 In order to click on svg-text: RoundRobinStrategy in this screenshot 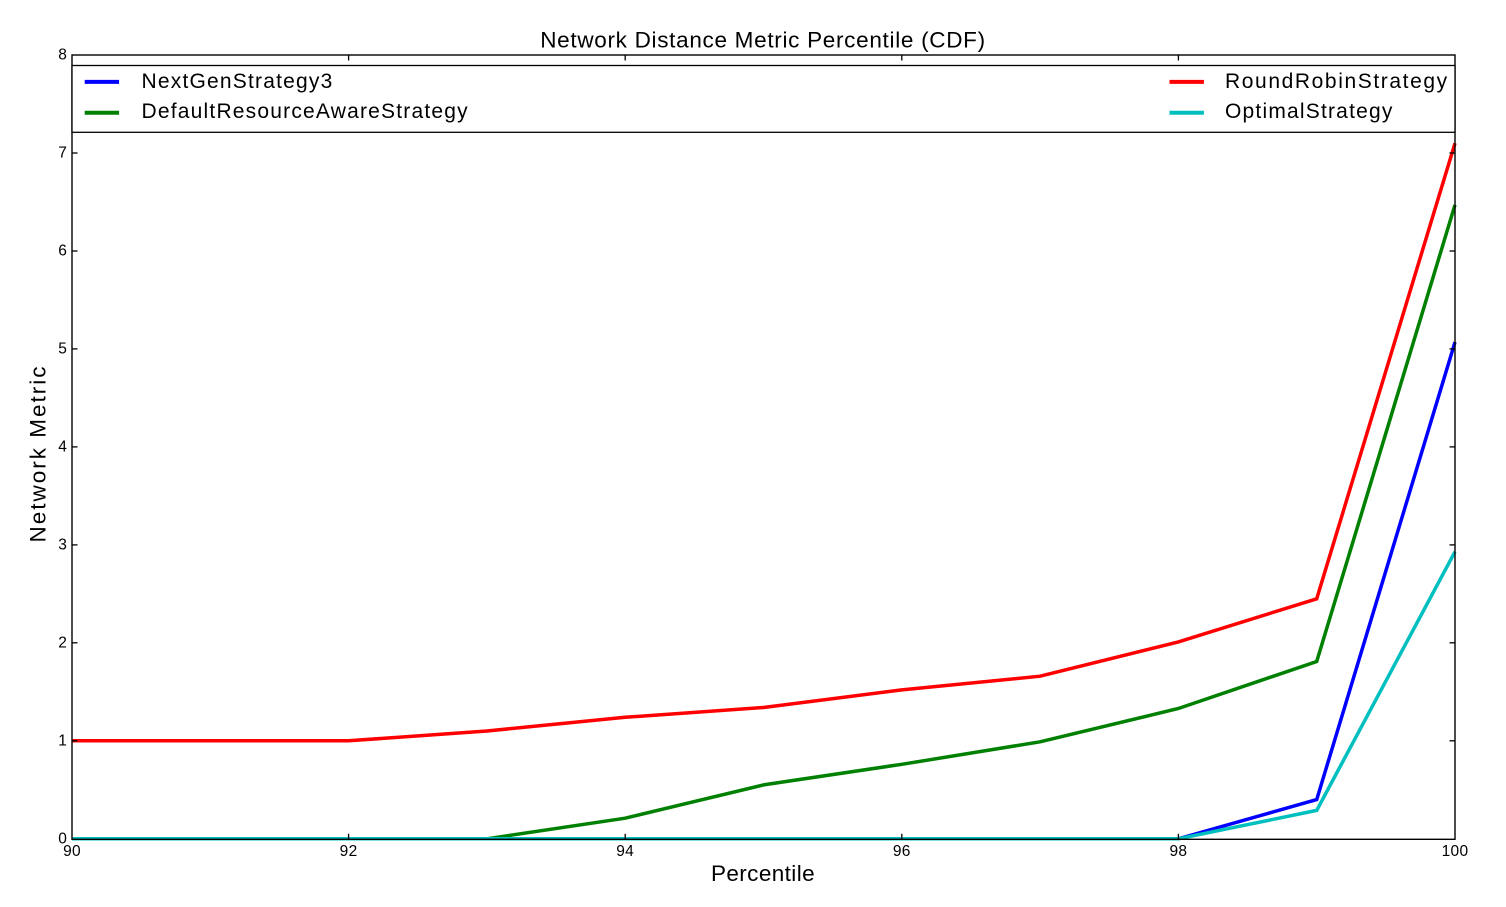, I will do `click(1337, 81)`.